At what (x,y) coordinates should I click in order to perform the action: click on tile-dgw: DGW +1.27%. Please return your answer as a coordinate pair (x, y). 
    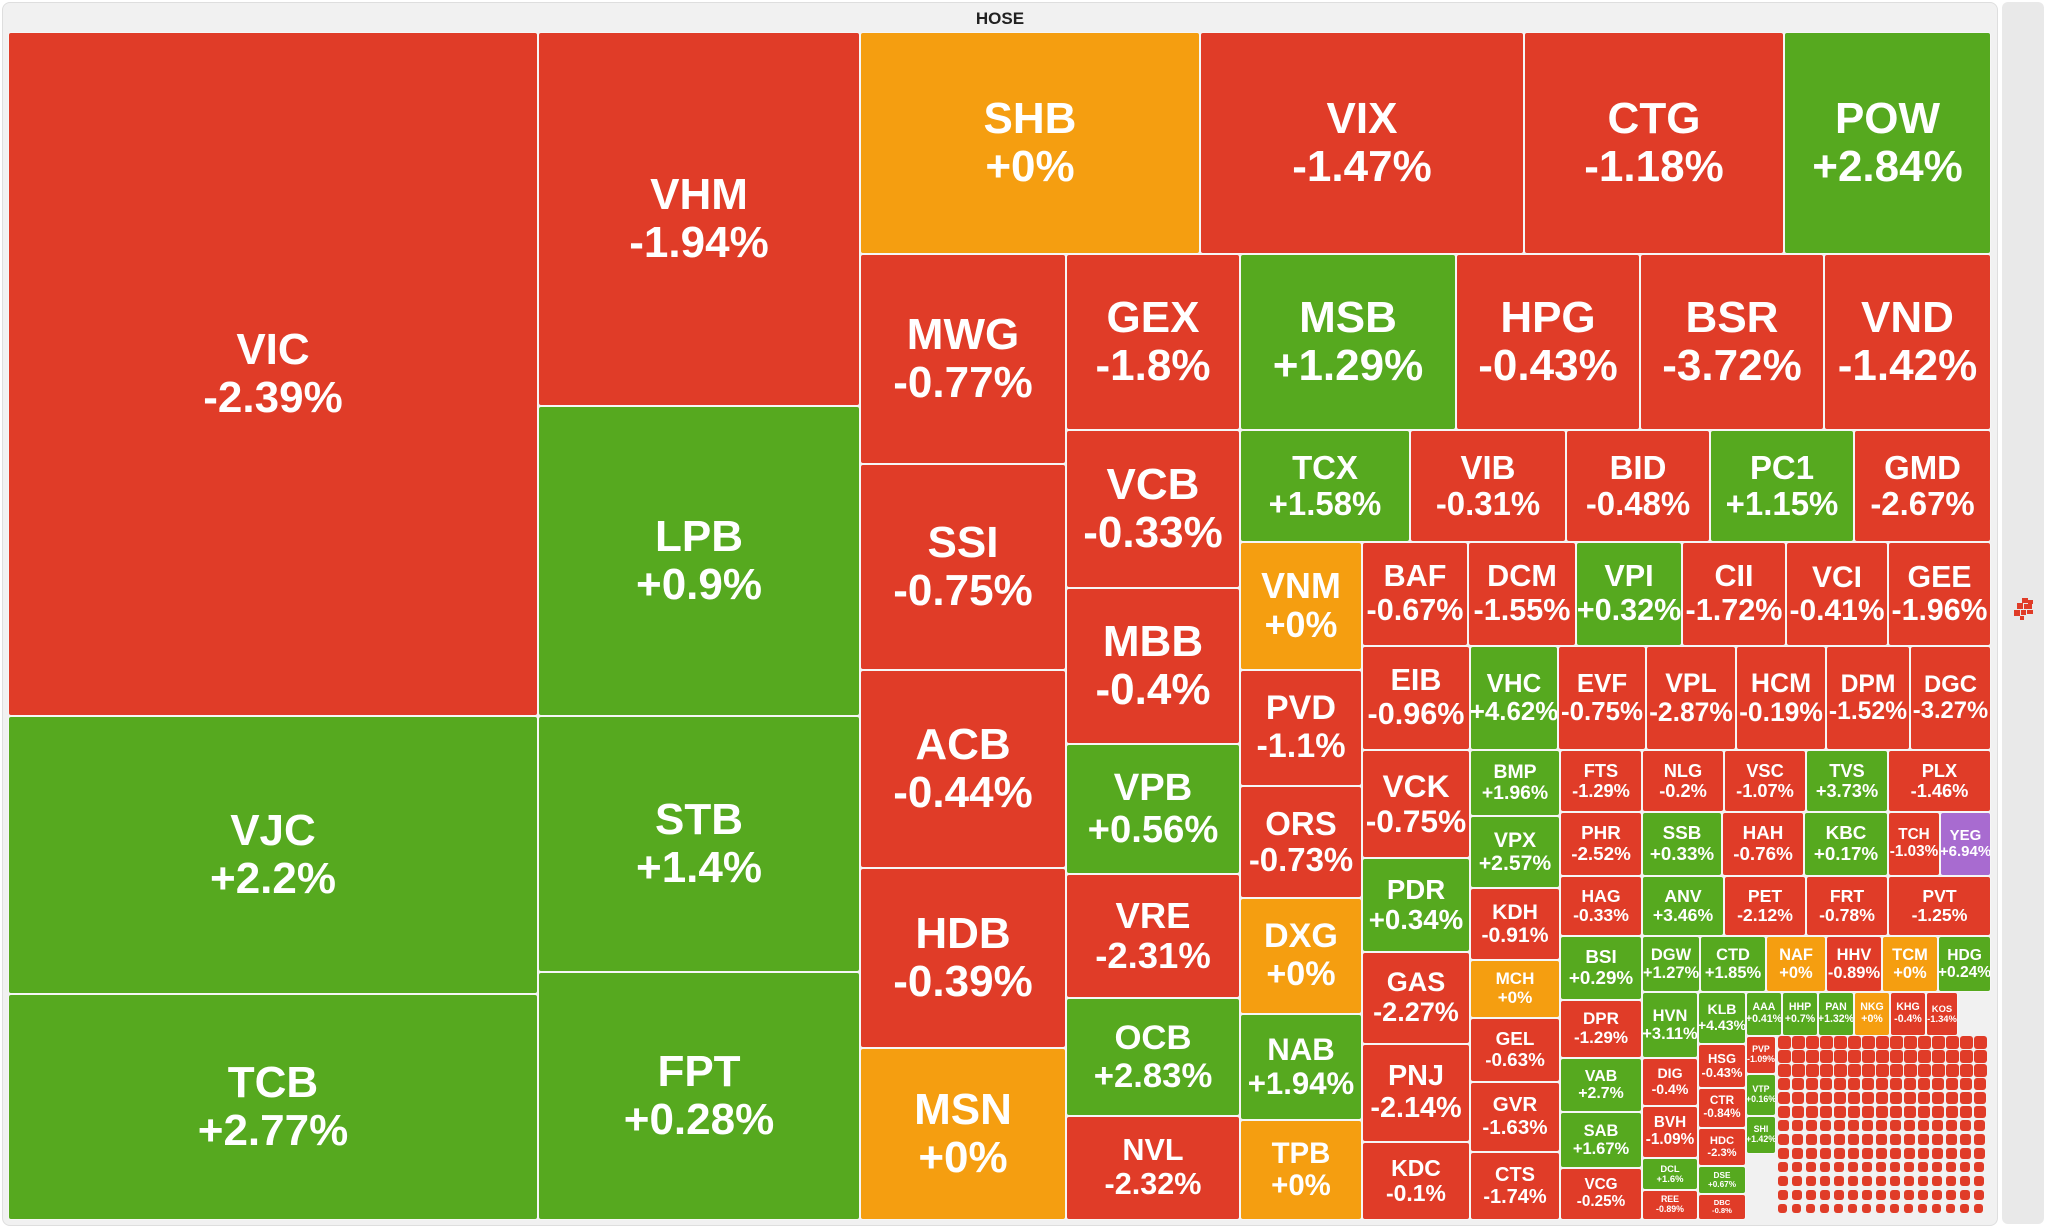
    Looking at the image, I should click on (1671, 964).